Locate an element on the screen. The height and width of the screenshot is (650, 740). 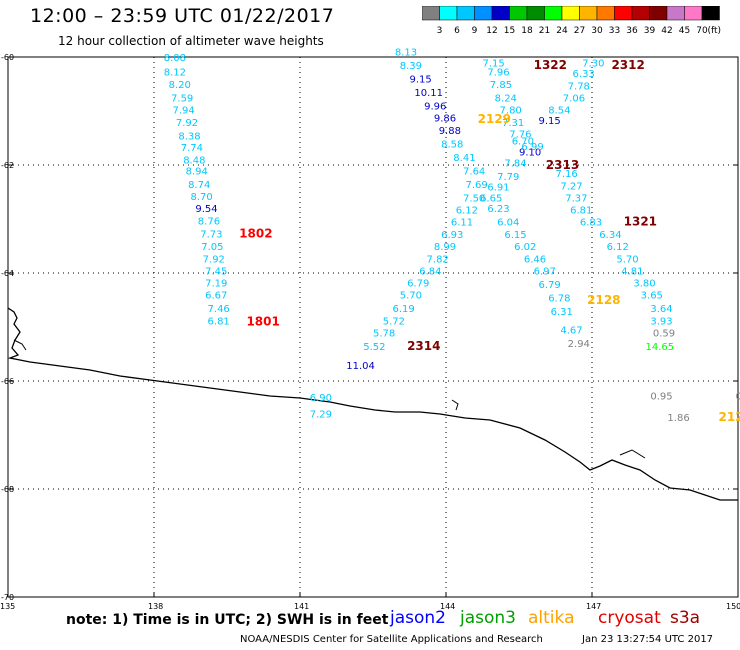
wave-height-label: 8.94 is located at coordinates (197, 171).